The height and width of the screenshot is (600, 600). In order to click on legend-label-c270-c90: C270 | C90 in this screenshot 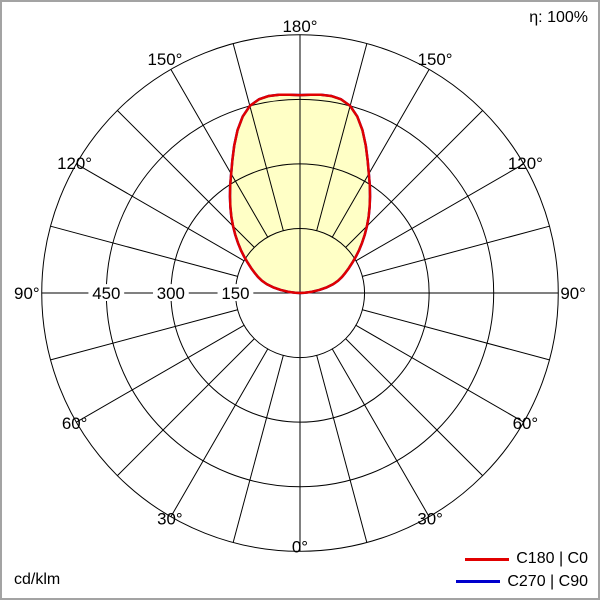, I will do `click(547, 581)`.